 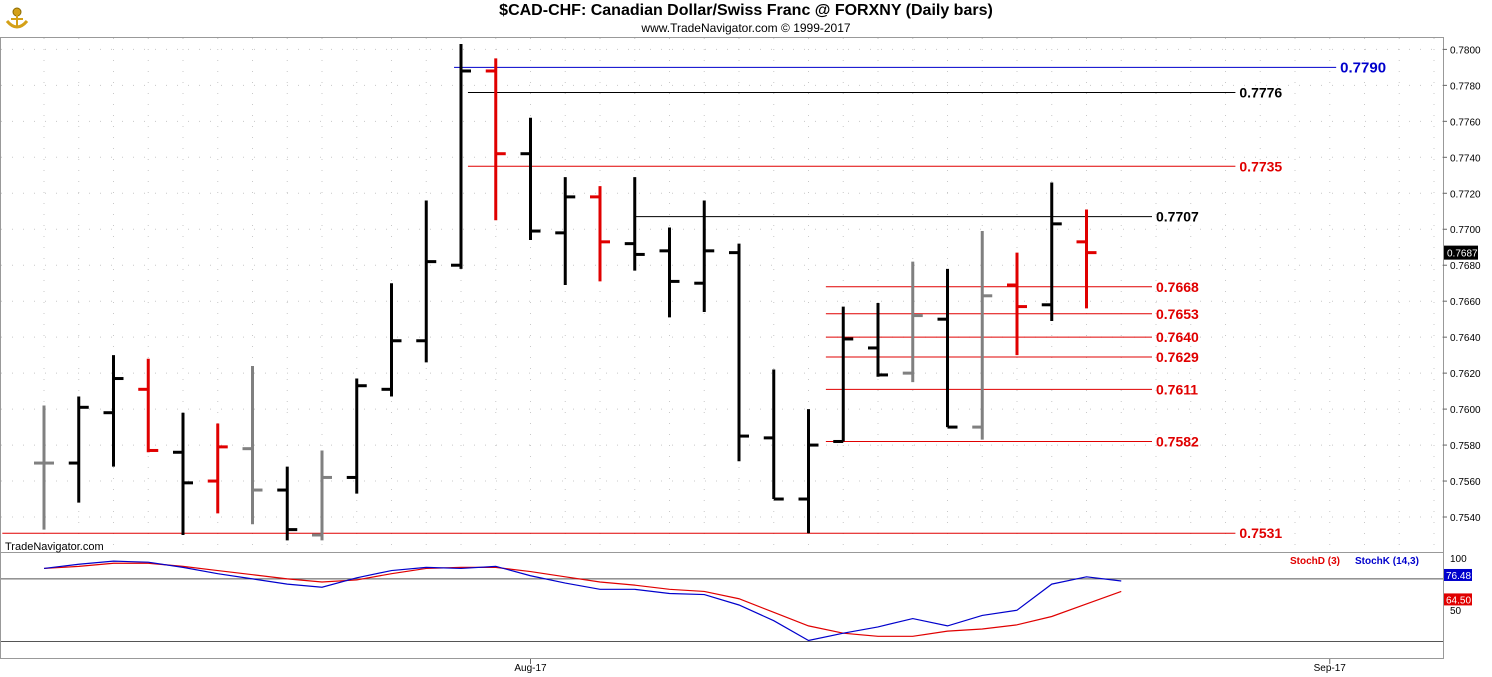 I want to click on x-tick-label: Sep-17, so click(x=1330, y=668).